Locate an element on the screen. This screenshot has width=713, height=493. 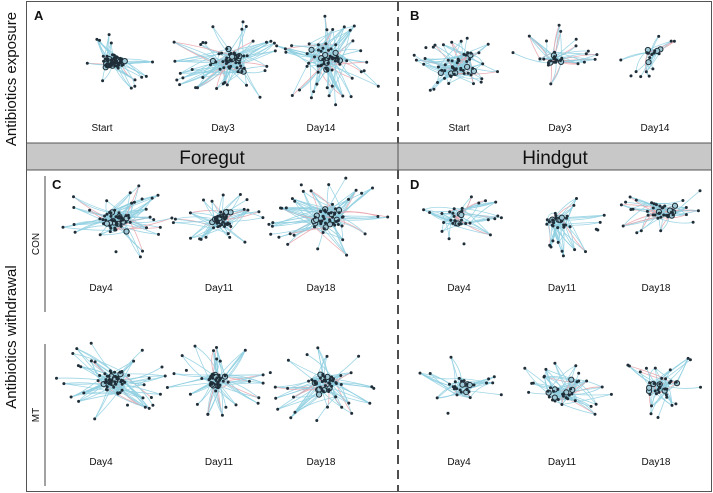
network-hub-node is located at coordinates (124, 61).